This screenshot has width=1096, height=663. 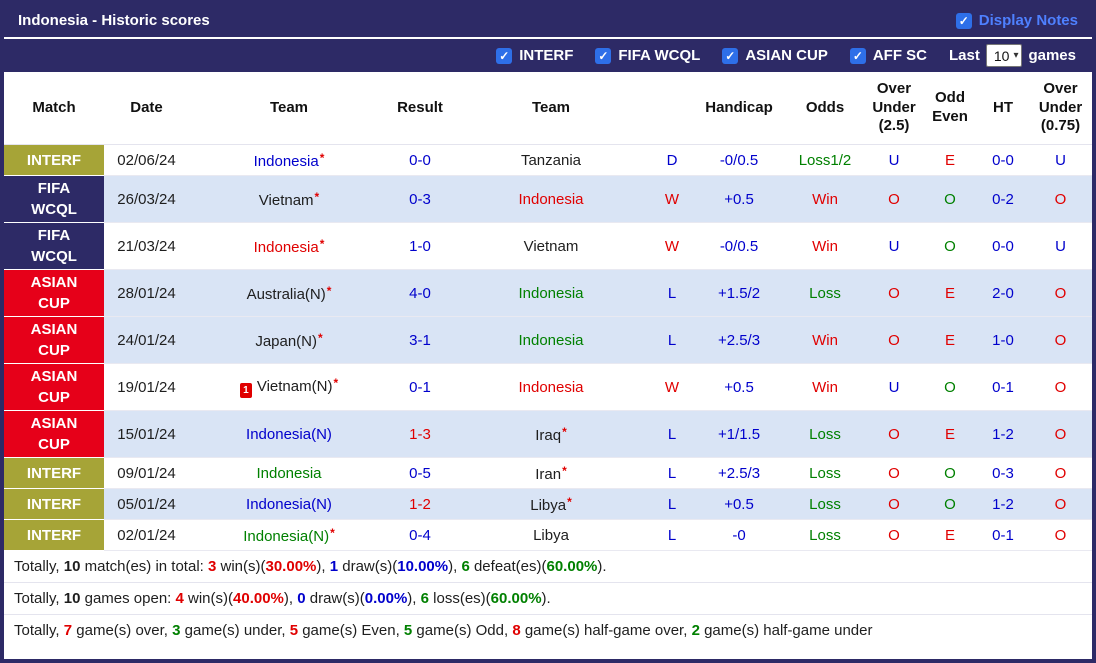 What do you see at coordinates (786, 55) in the screenshot?
I see `filter-label: ASIAN CUP` at bounding box center [786, 55].